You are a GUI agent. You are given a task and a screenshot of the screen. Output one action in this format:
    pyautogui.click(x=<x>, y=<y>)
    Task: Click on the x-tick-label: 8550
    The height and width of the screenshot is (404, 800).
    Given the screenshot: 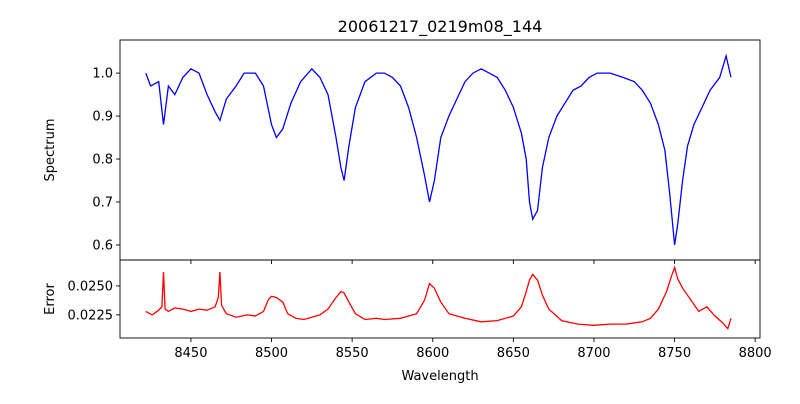 What is the action you would take?
    pyautogui.click(x=352, y=353)
    